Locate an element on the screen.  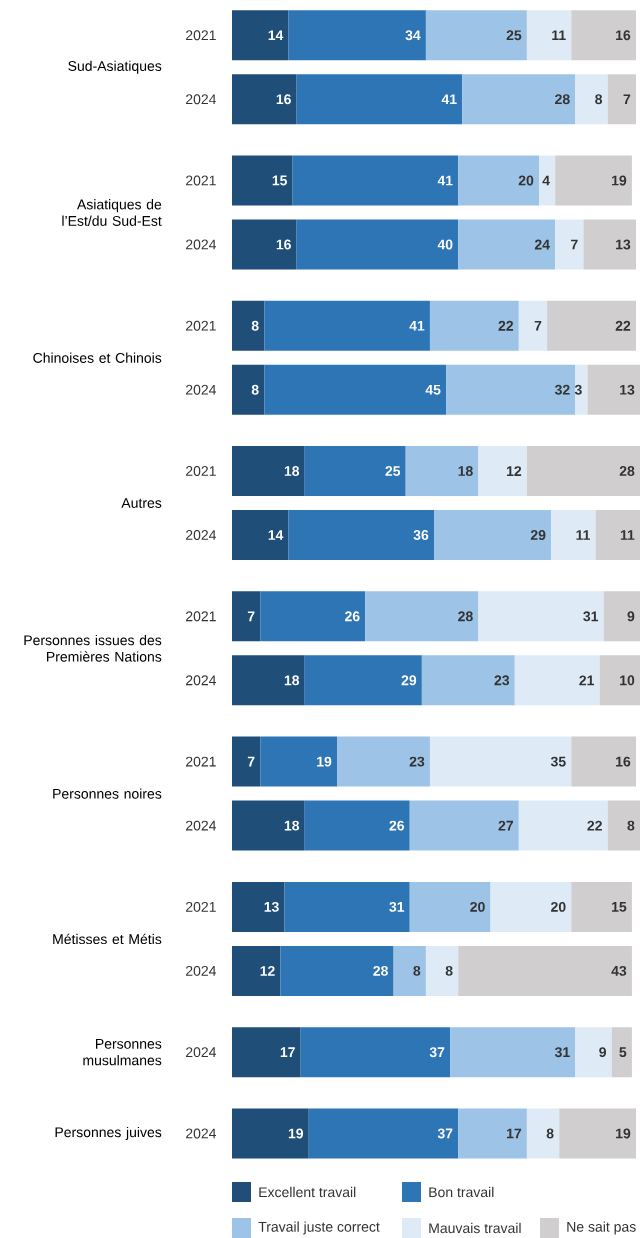
data-label: 24 is located at coordinates (542, 244).